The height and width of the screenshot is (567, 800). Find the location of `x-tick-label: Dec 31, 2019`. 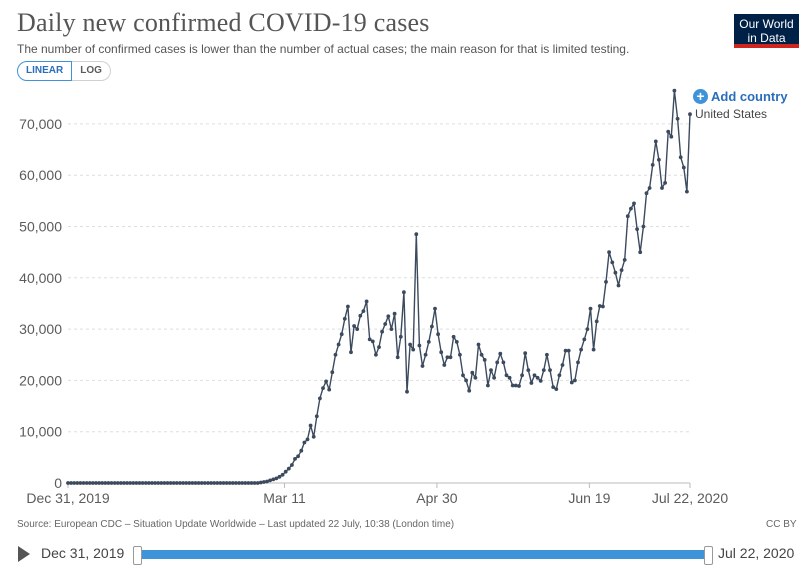

x-tick-label: Dec 31, 2019 is located at coordinates (67, 498).